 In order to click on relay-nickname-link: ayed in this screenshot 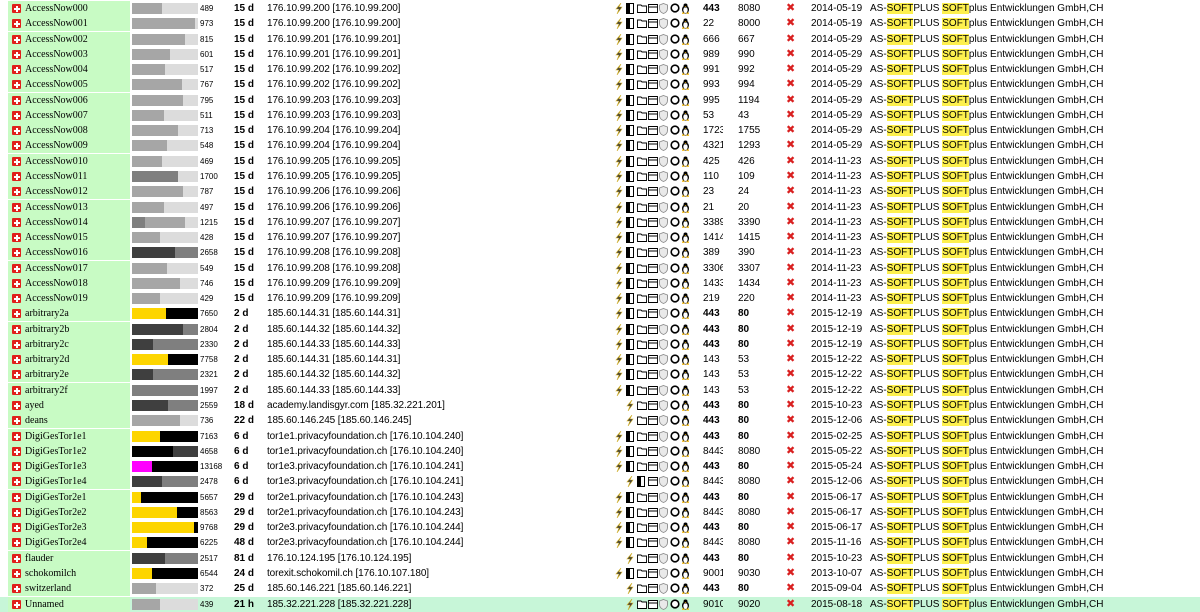, I will do `click(77, 405)`.